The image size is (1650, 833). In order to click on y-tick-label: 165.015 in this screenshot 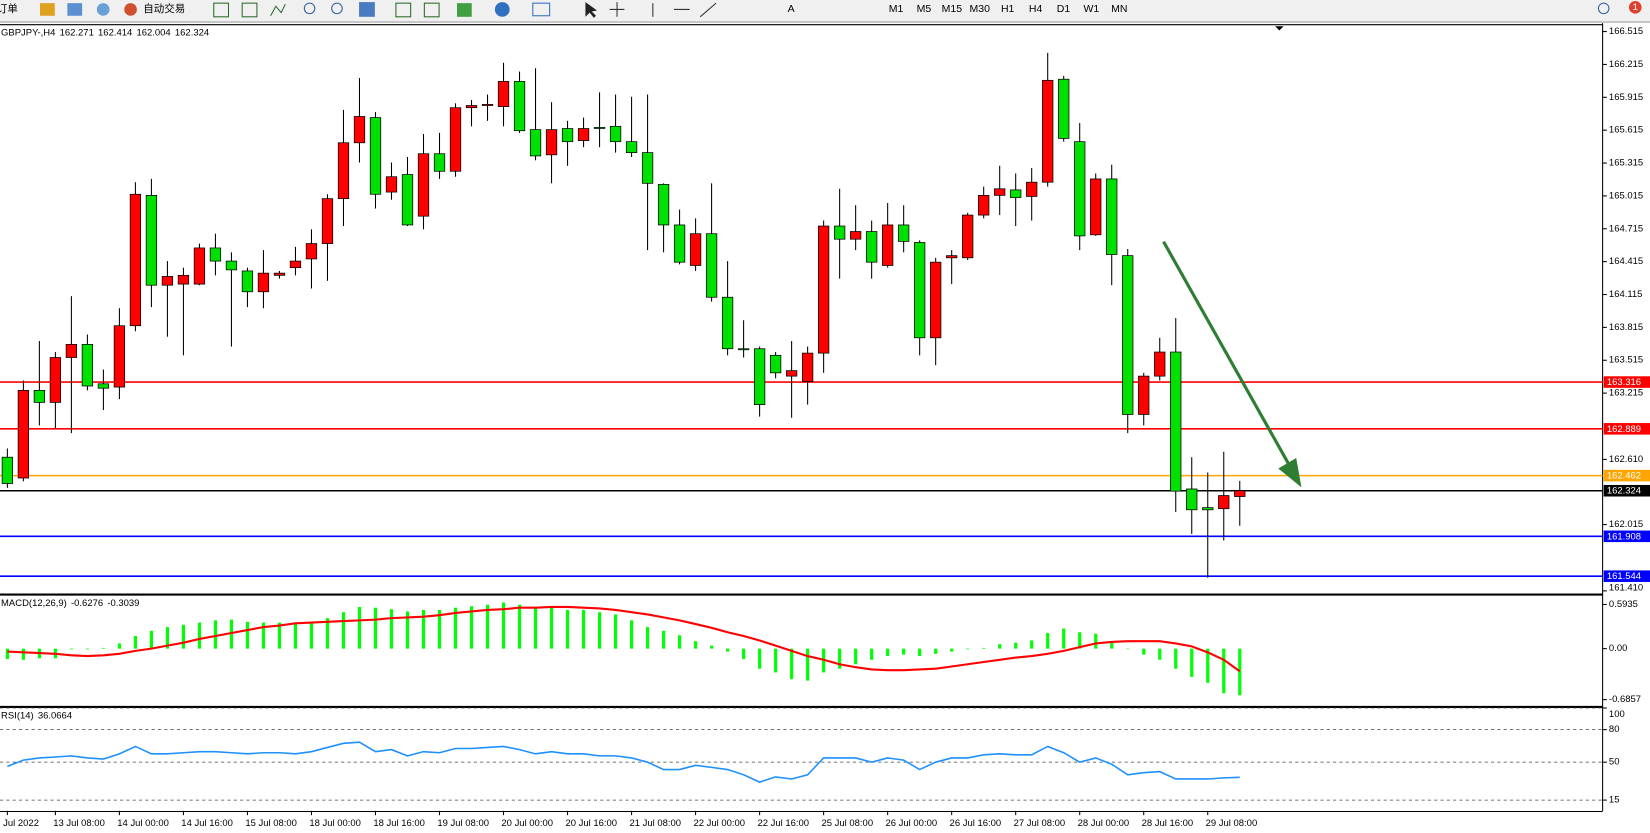, I will do `click(1626, 195)`.